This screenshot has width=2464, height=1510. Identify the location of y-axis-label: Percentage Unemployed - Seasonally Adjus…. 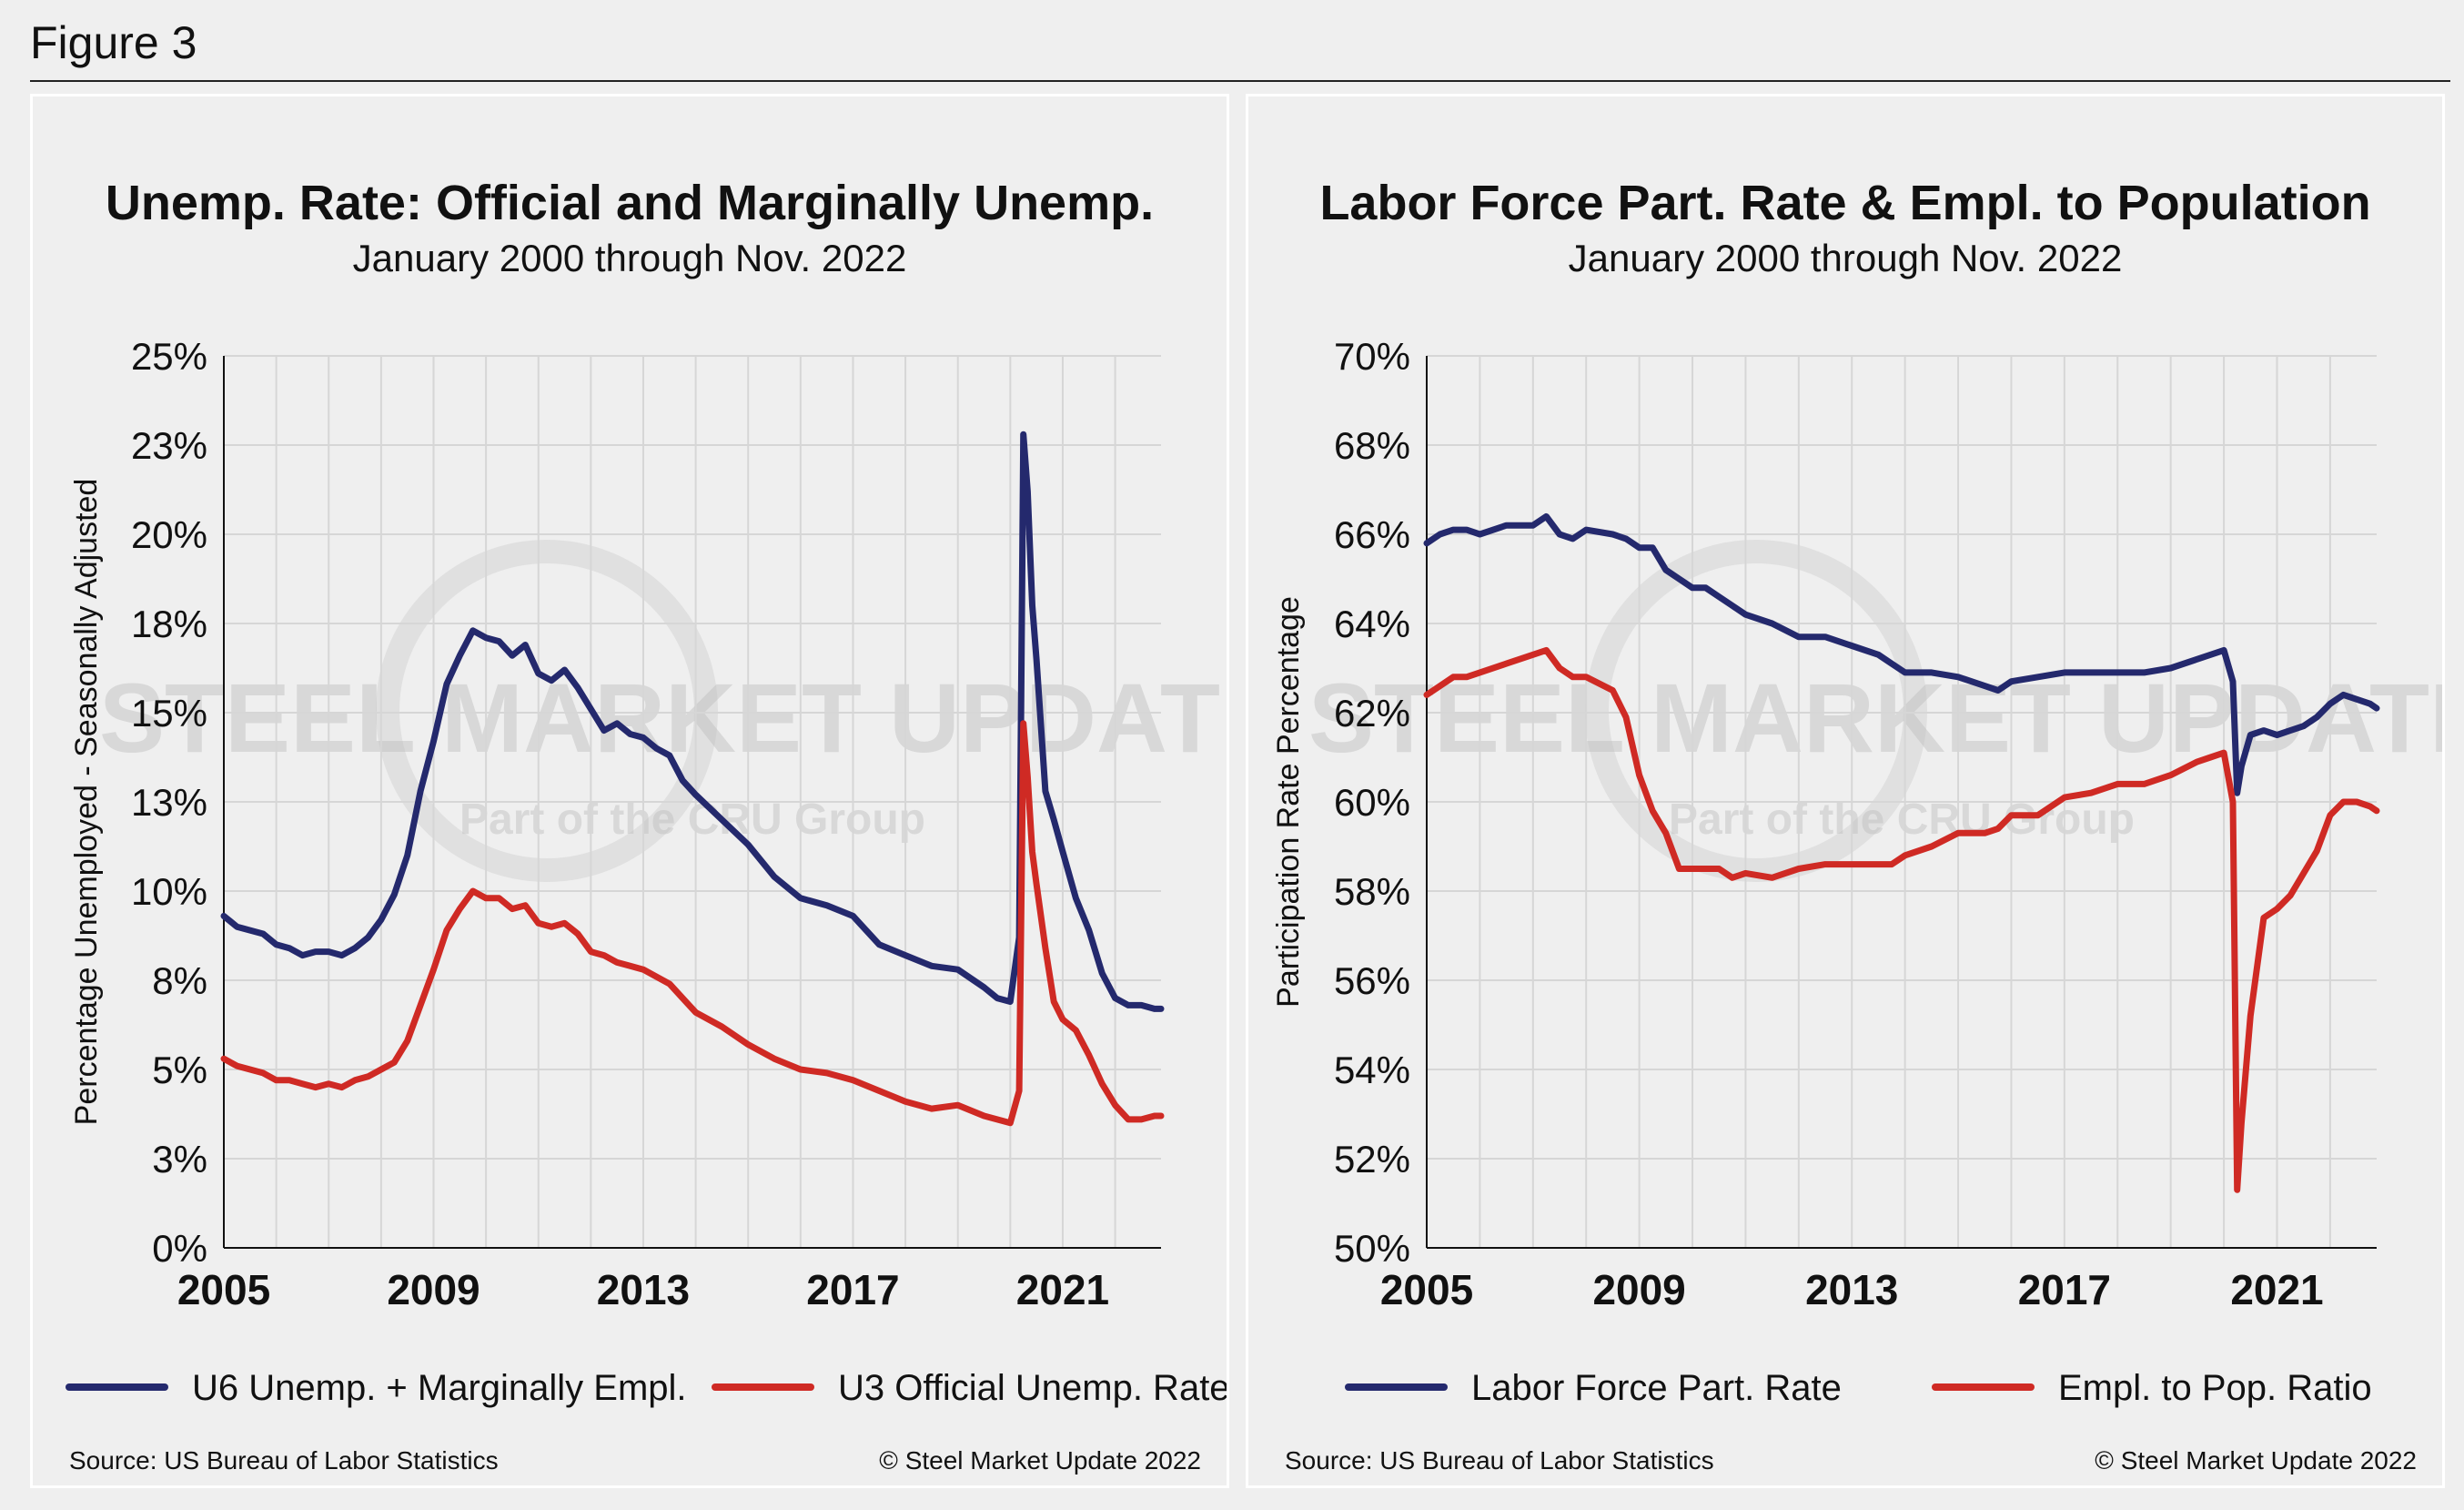
(86, 802).